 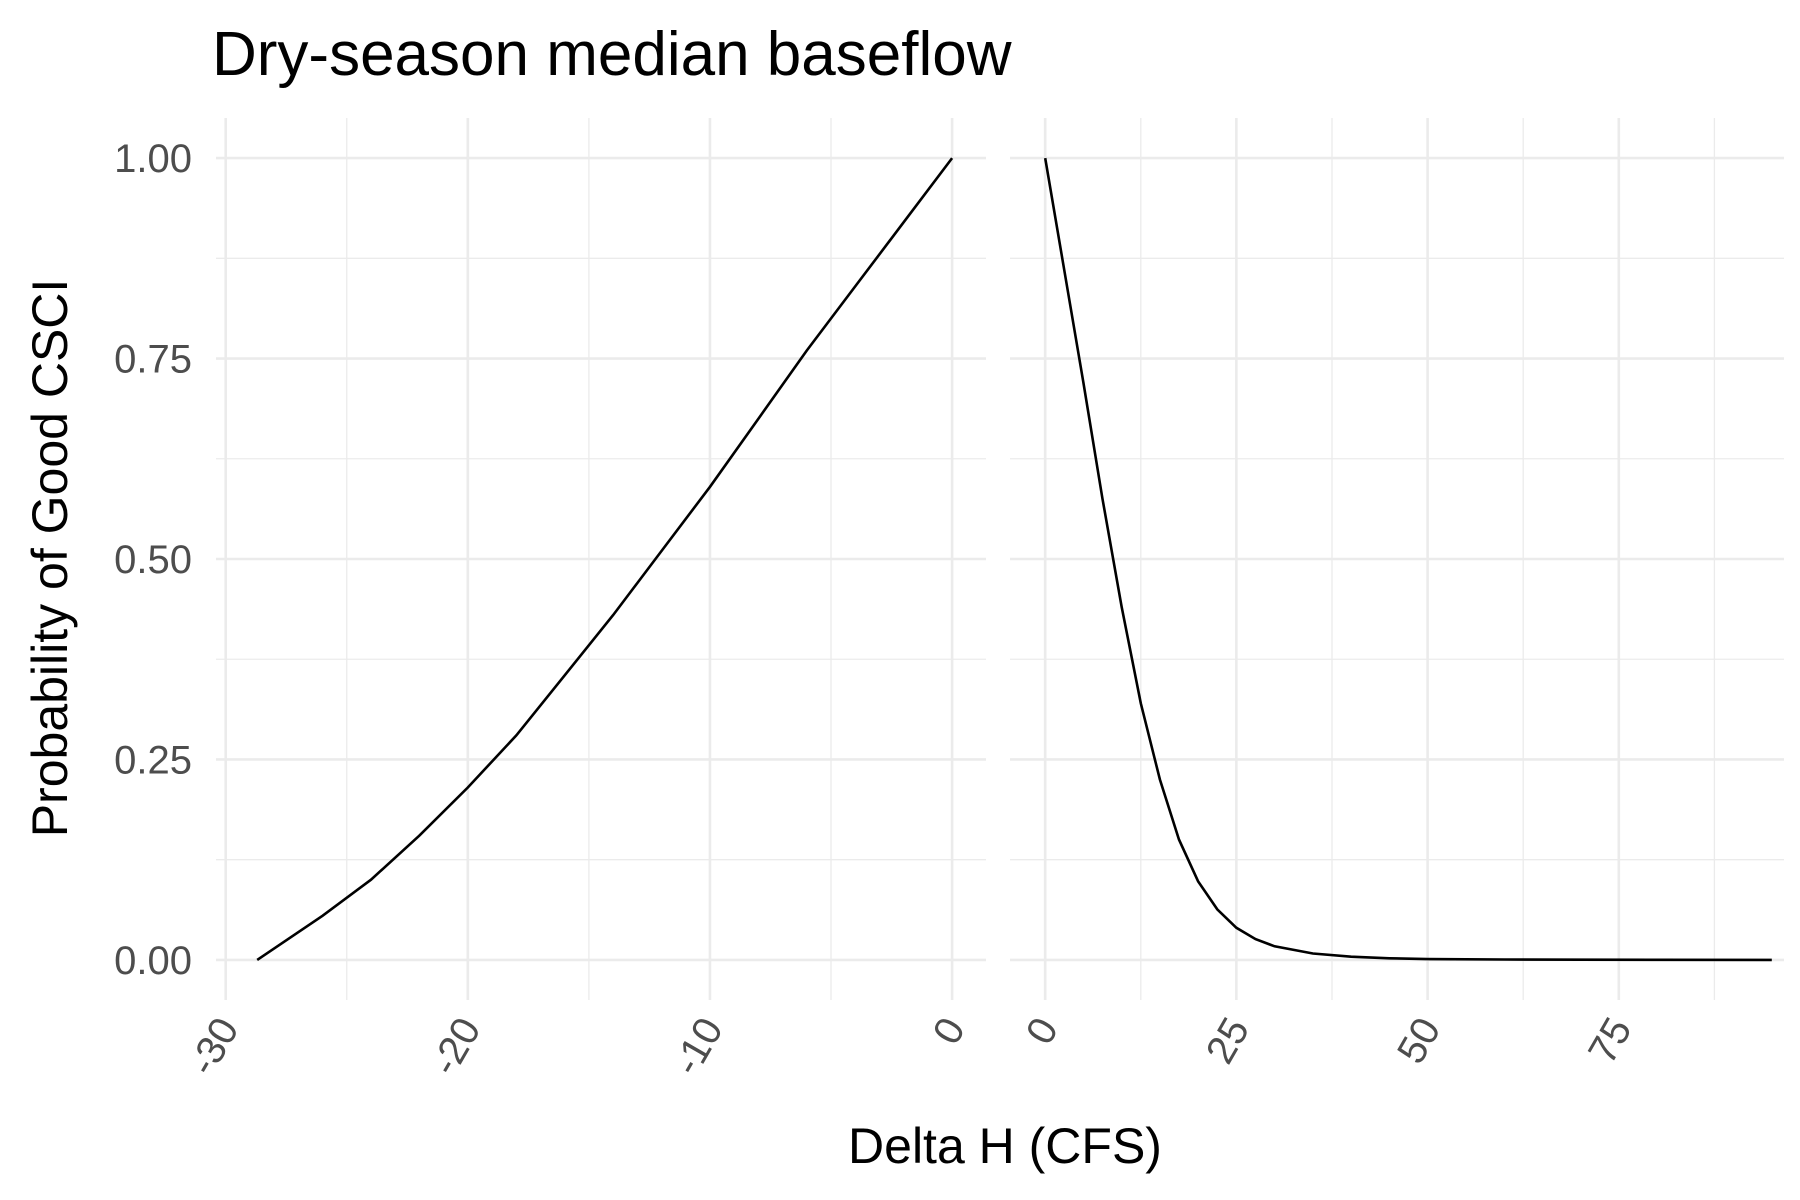 What do you see at coordinates (153, 961) in the screenshot?
I see `y-tick-label: 0.00` at bounding box center [153, 961].